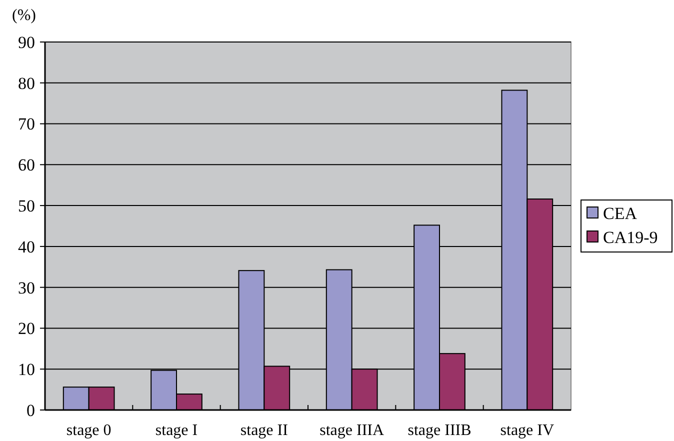  What do you see at coordinates (26, 124) in the screenshot?
I see `y-tick-label: 70` at bounding box center [26, 124].